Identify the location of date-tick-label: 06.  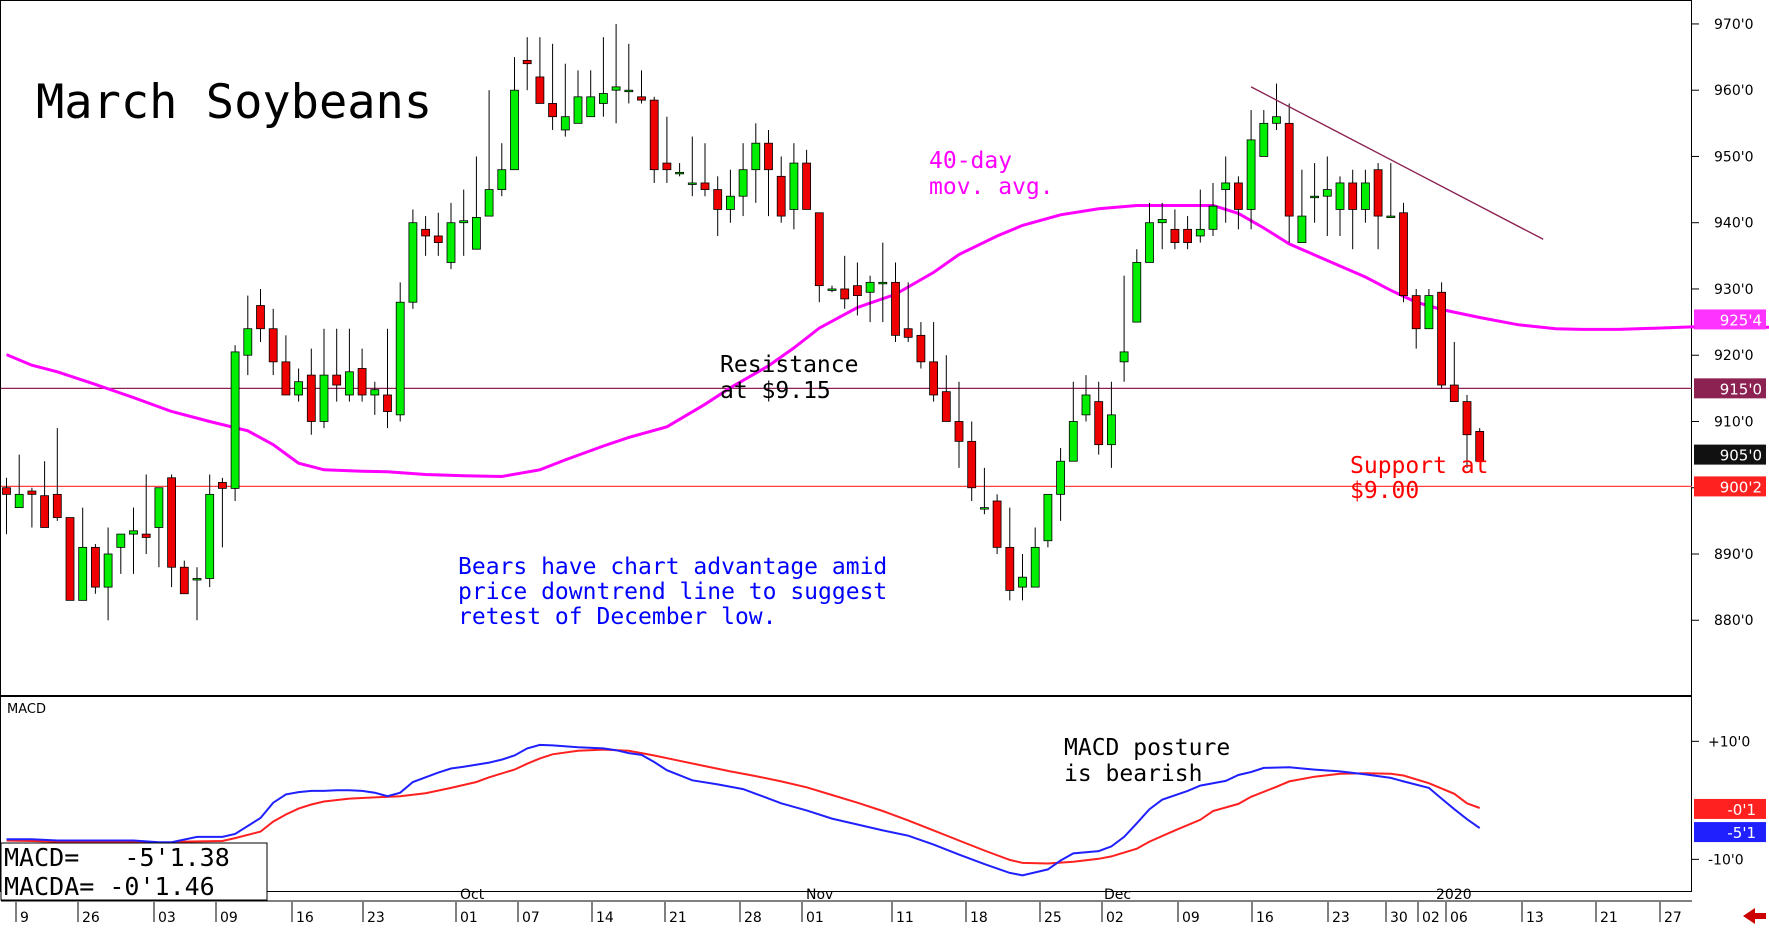
(1459, 918).